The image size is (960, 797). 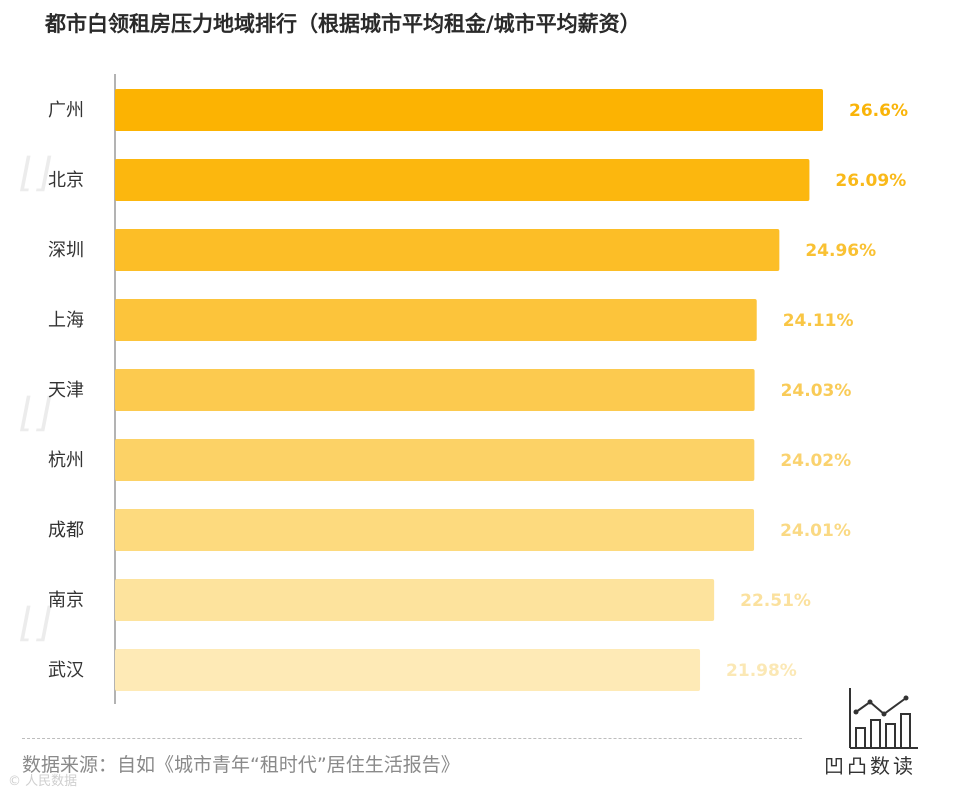 What do you see at coordinates (412, 738) in the screenshot?
I see `footer-divider` at bounding box center [412, 738].